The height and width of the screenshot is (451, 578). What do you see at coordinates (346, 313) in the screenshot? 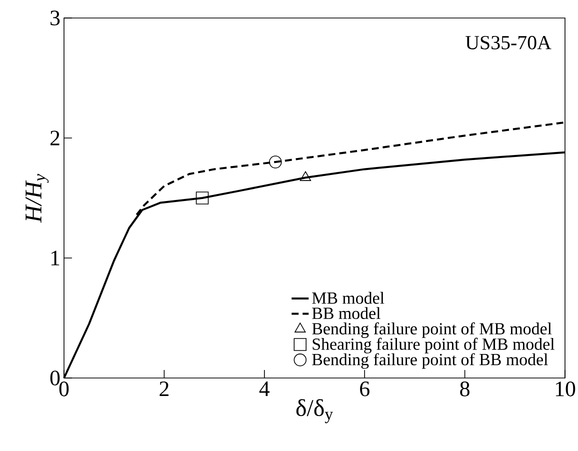
I see `legend-label: BB model` at bounding box center [346, 313].